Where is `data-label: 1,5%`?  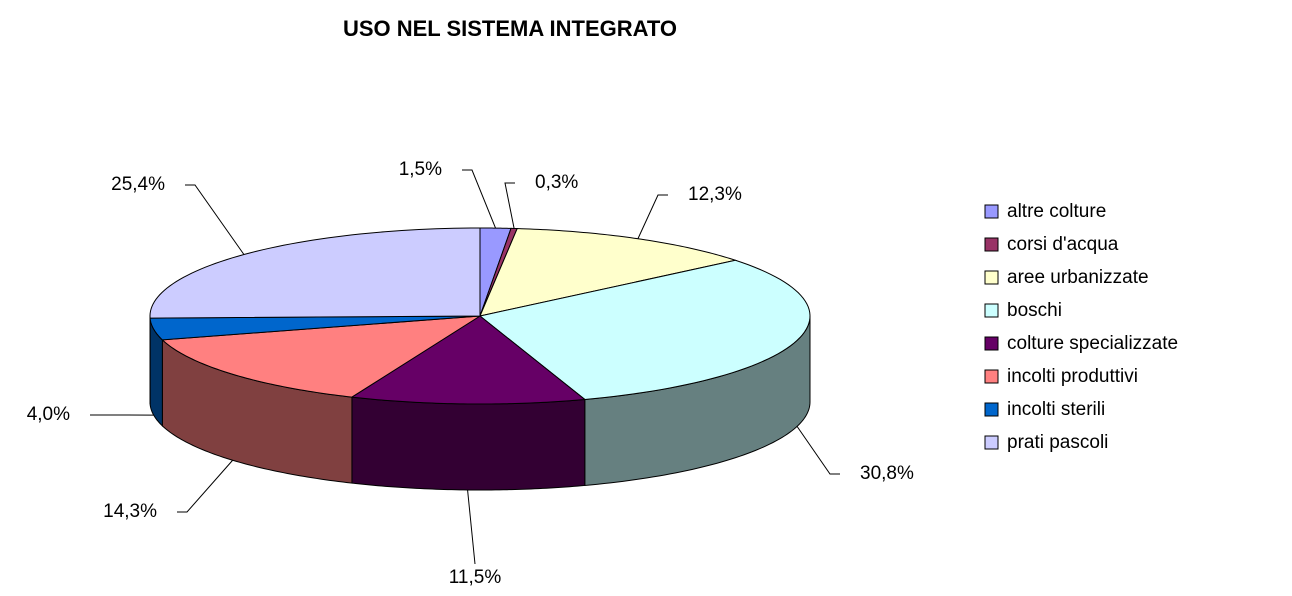 data-label: 1,5% is located at coordinates (420, 169).